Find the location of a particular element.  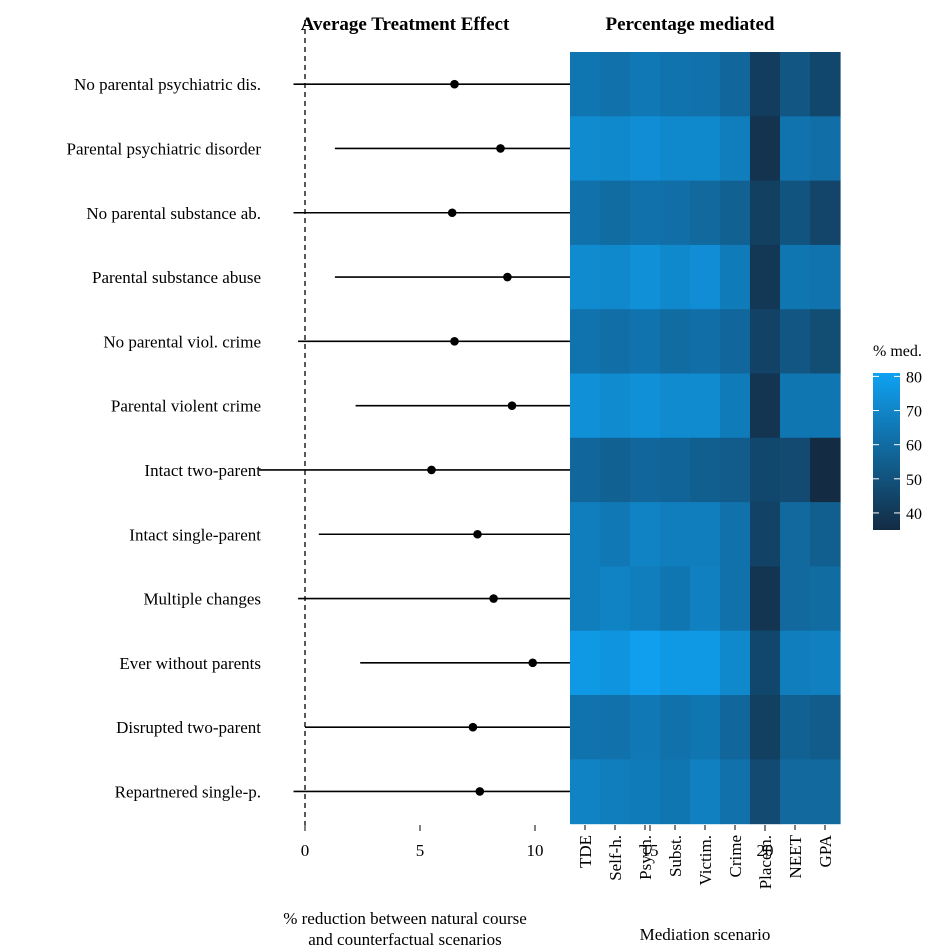

row-label: Parental substance abuse is located at coordinates (176, 277).